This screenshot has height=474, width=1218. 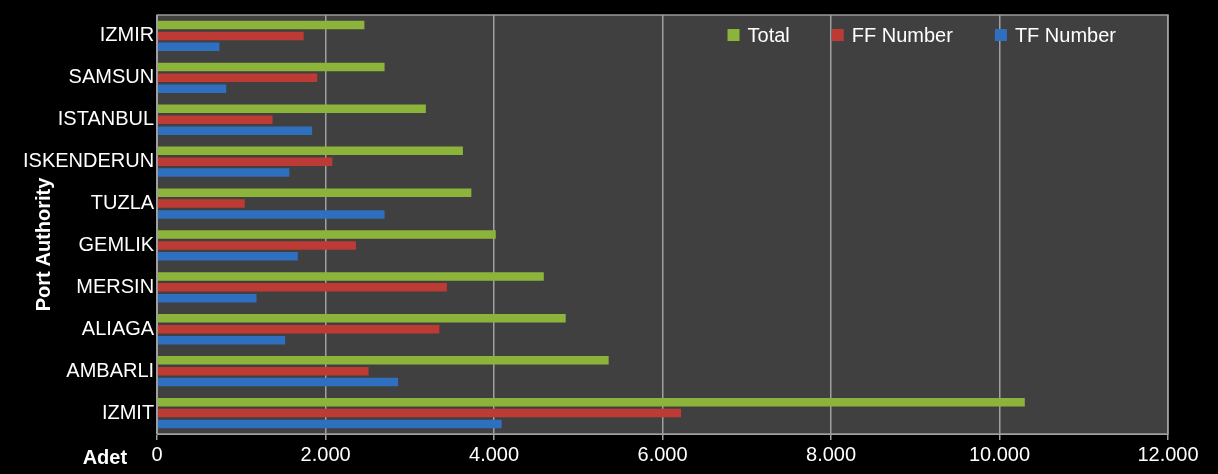 What do you see at coordinates (127, 34) in the screenshot?
I see `y-tick-label: IZMIR` at bounding box center [127, 34].